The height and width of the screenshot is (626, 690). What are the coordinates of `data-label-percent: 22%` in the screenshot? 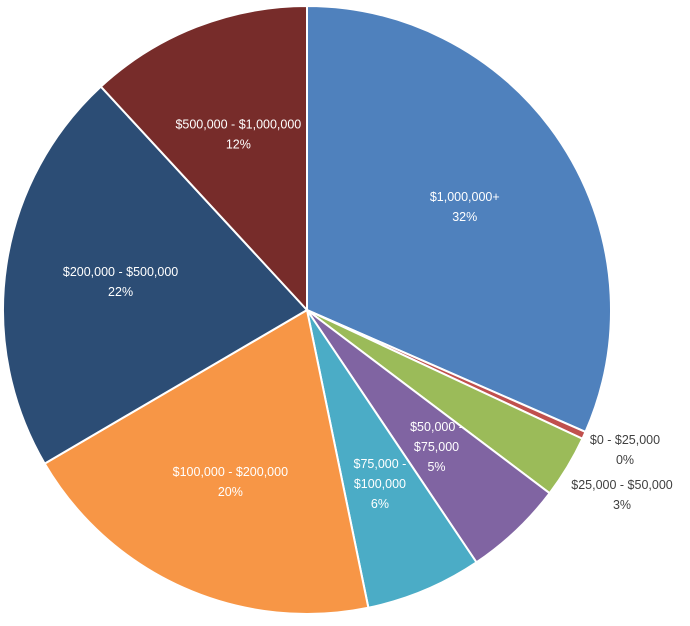 It's located at (120, 292).